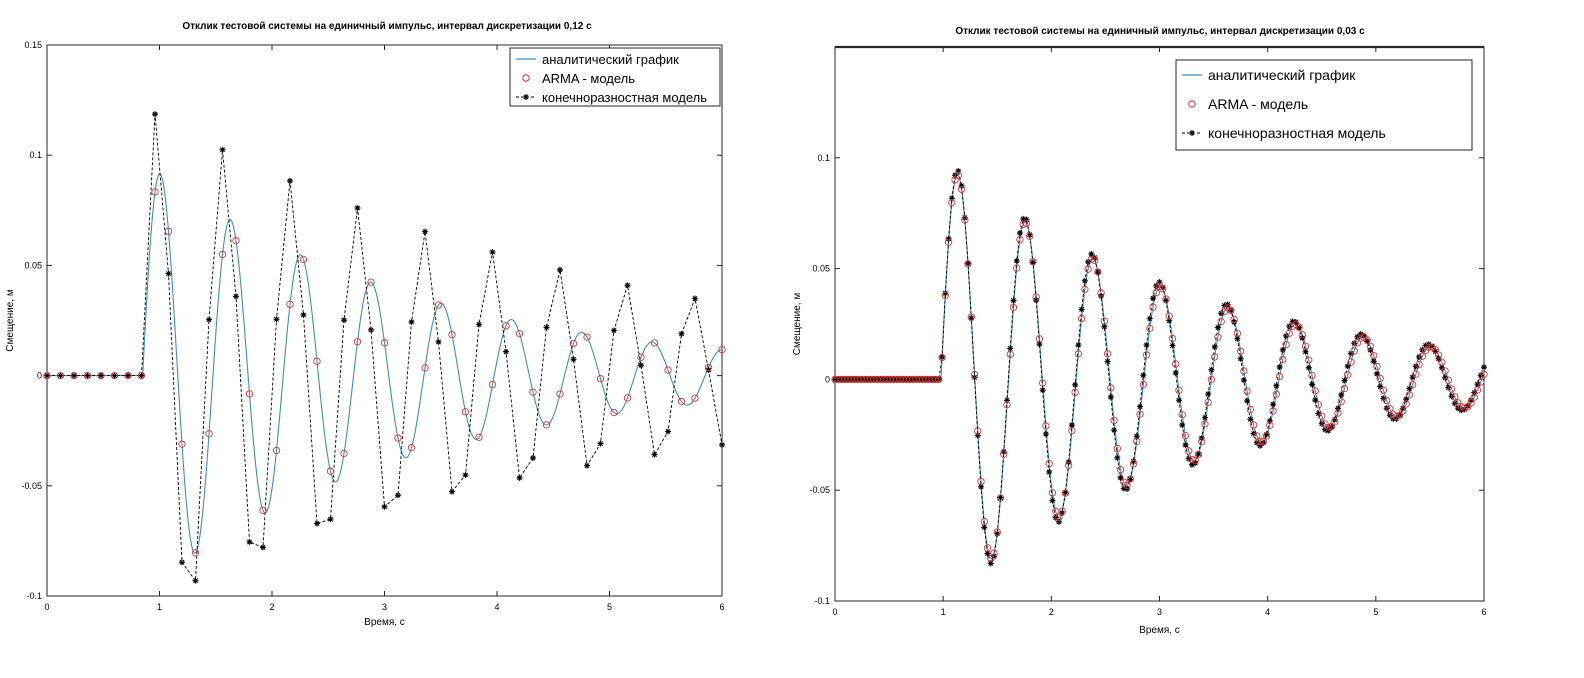 The width and height of the screenshot is (1584, 678). Describe the element at coordinates (526, 78) in the screenshot. I see `legend-swatch-arma` at that location.